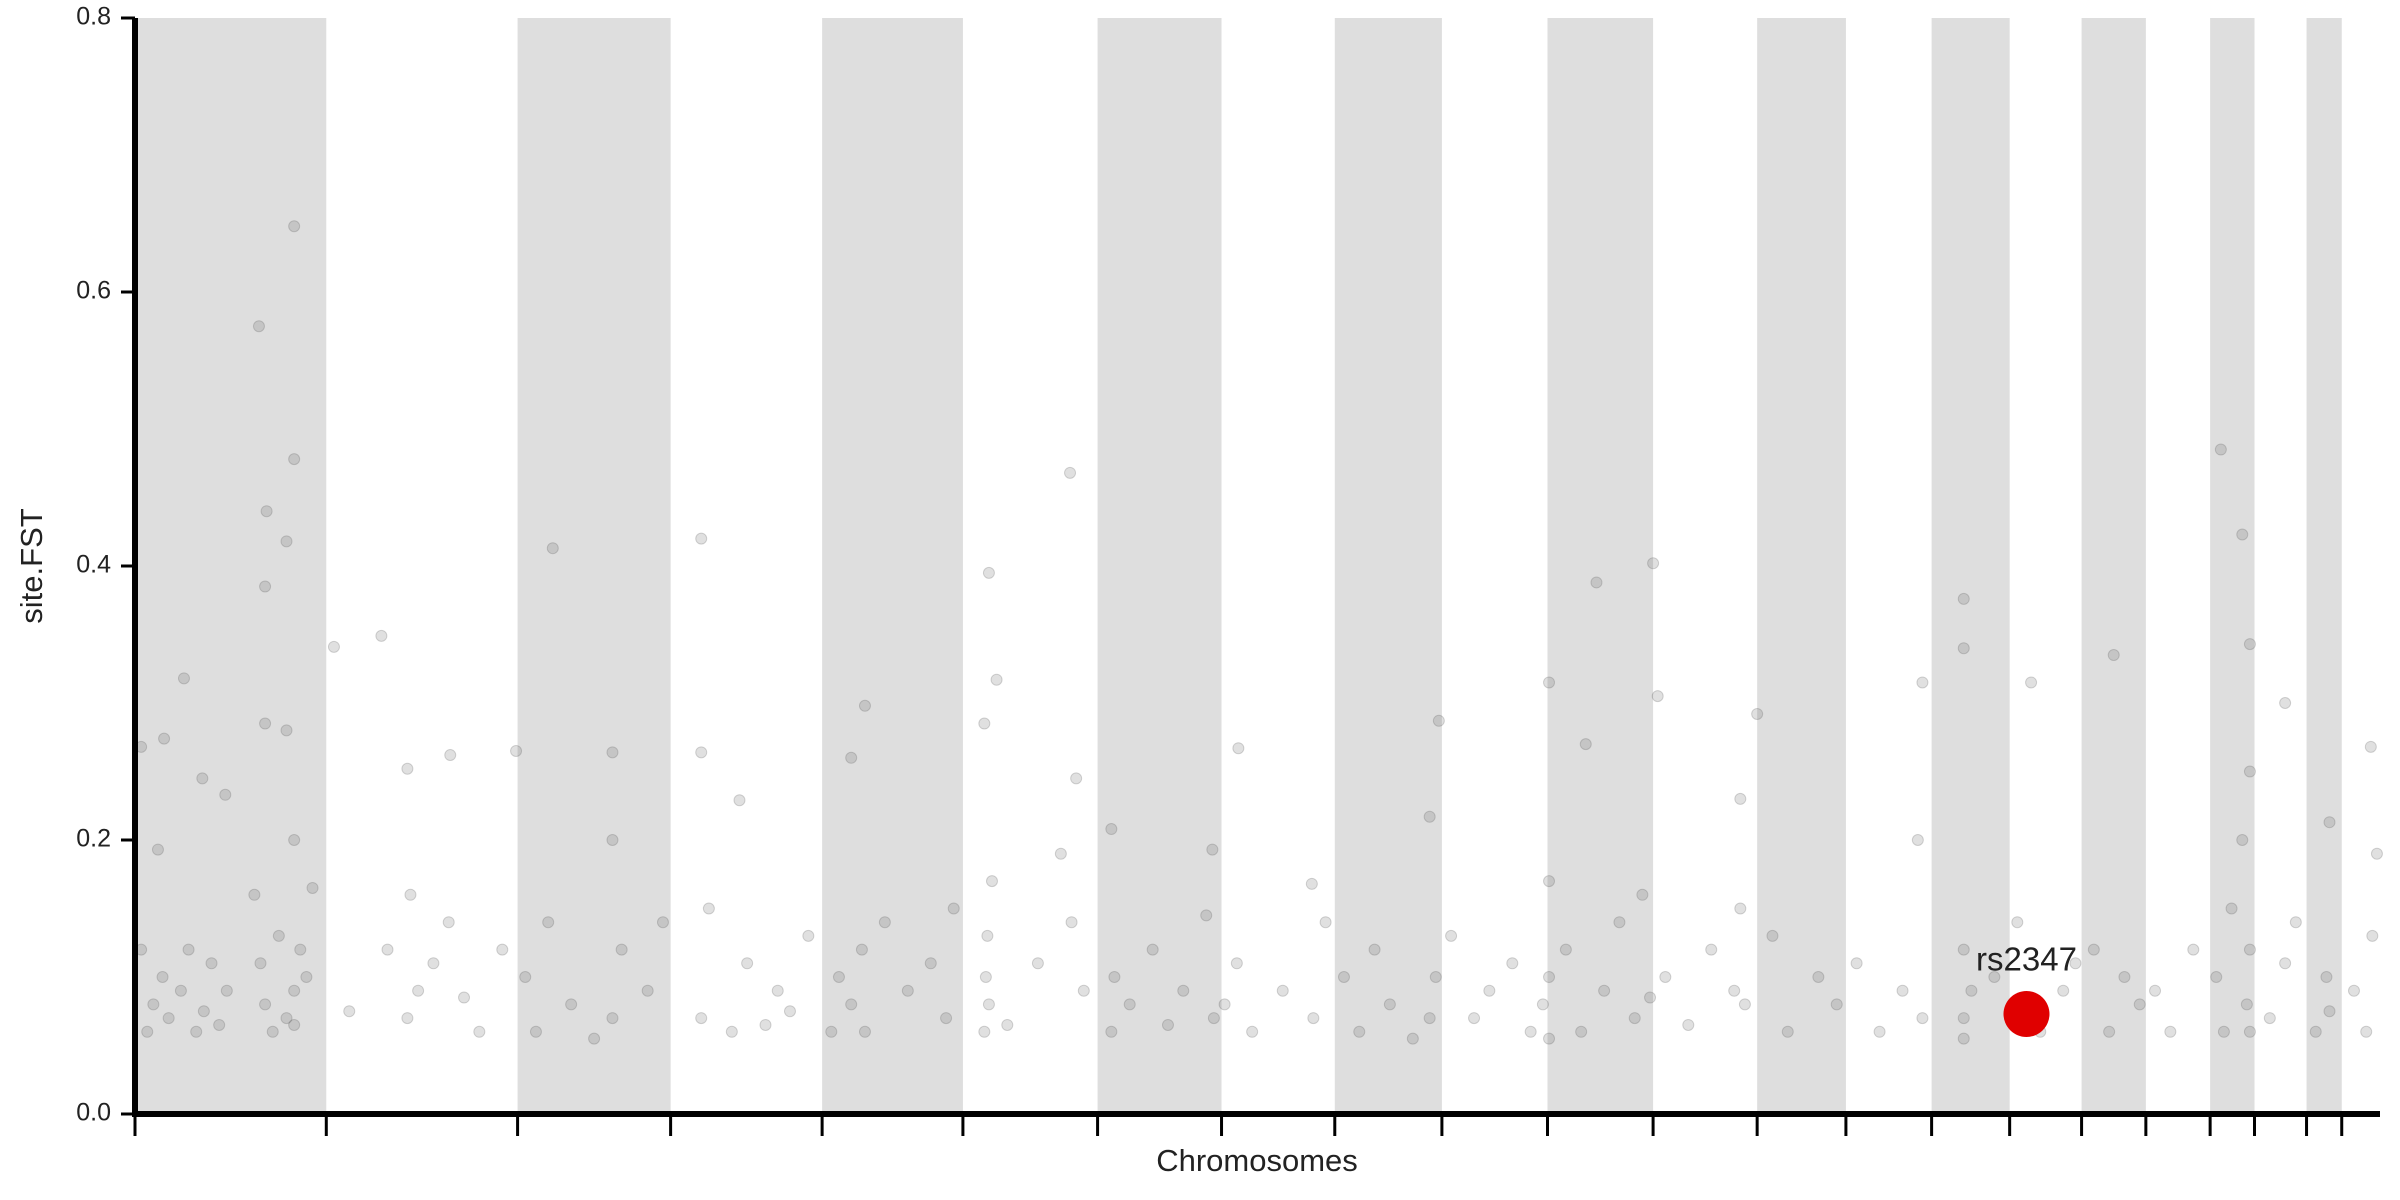  Describe the element at coordinates (93, 1113) in the screenshot. I see `y-tick-label: 0.0` at that location.